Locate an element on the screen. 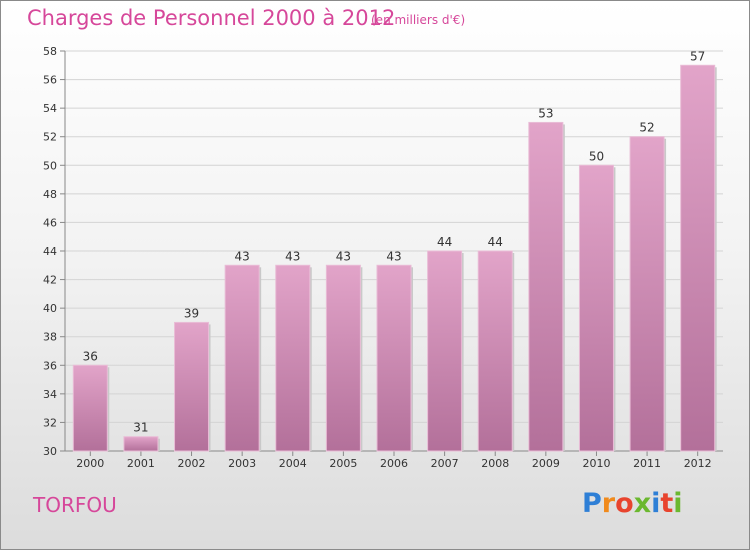 Image resolution: width=750 pixels, height=550 pixels. x-tick-label: 2003 is located at coordinates (242, 463).